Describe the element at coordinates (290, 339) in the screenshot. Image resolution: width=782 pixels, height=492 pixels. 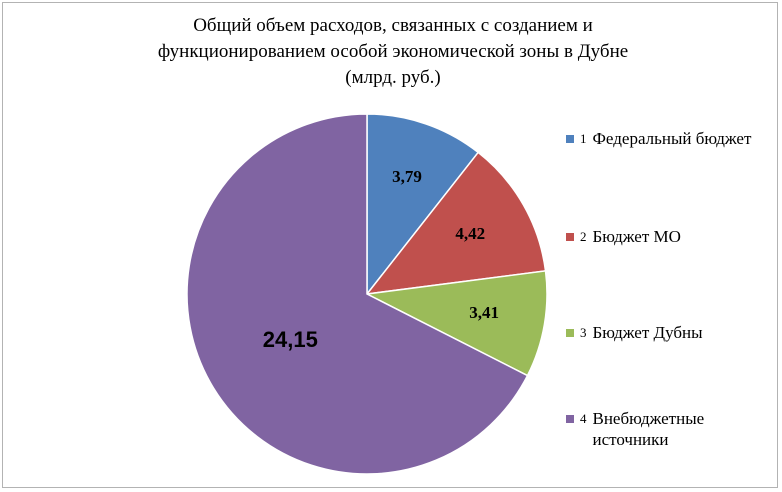
I see `data-label-offbudget: 24,15` at that location.